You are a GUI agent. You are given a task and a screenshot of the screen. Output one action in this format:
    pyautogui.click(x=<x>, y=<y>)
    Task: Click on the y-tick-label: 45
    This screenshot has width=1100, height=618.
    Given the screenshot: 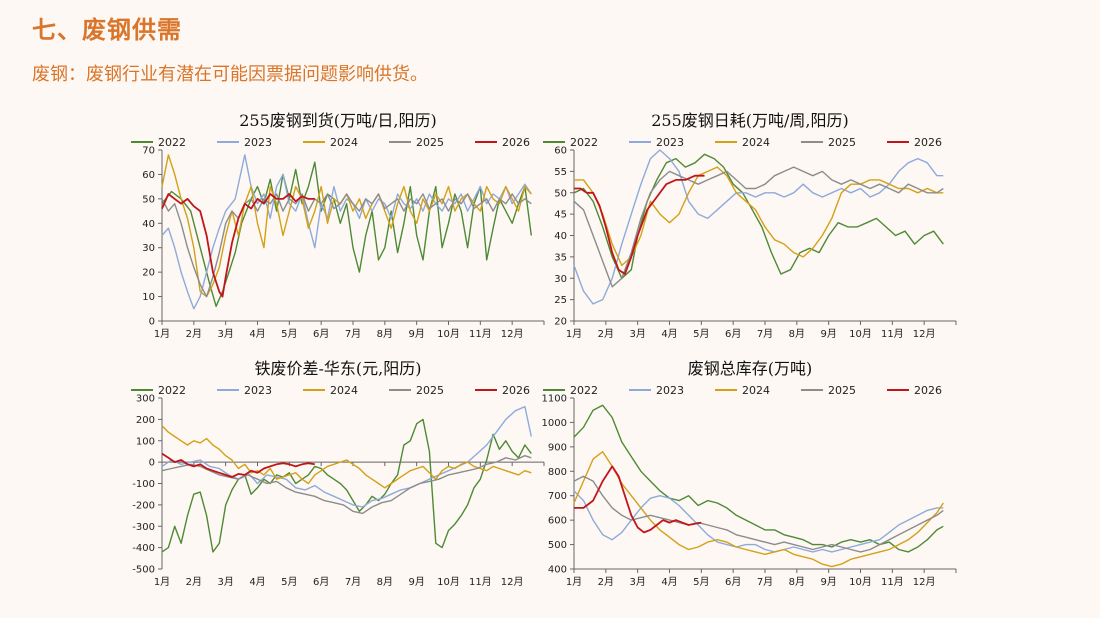 What is the action you would take?
    pyautogui.click(x=560, y=215)
    